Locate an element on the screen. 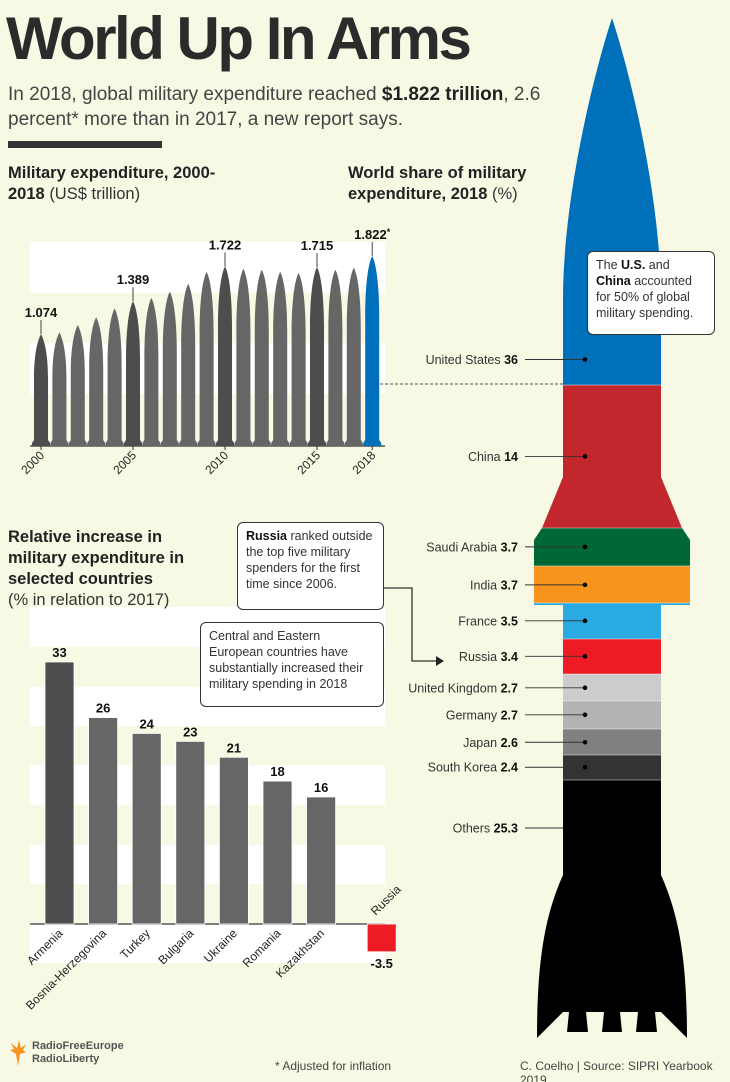  country-name: China is located at coordinates (486, 457).